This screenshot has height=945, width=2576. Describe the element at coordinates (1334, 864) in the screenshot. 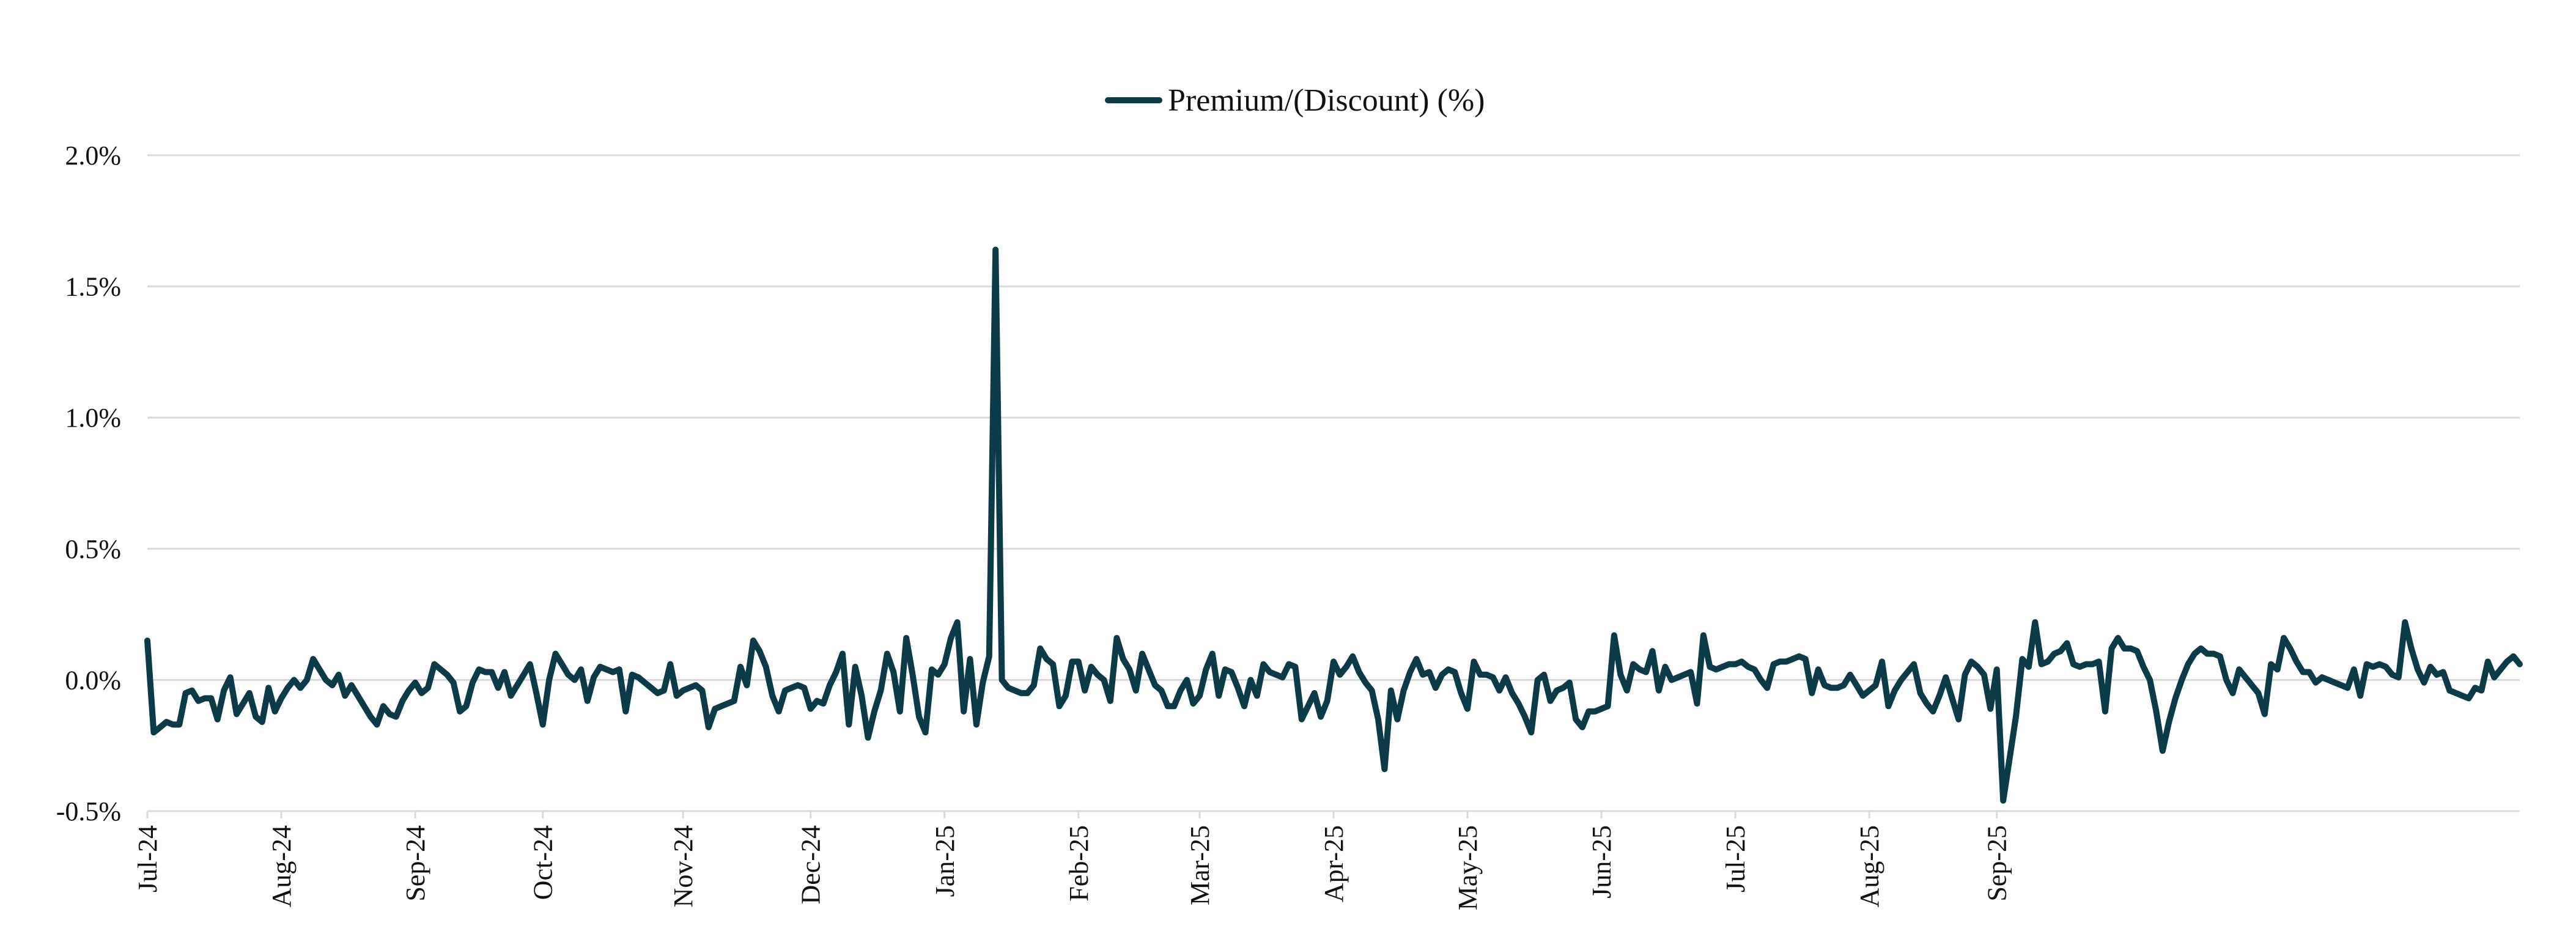

I see `x-tick-label: Apr-25` at that location.